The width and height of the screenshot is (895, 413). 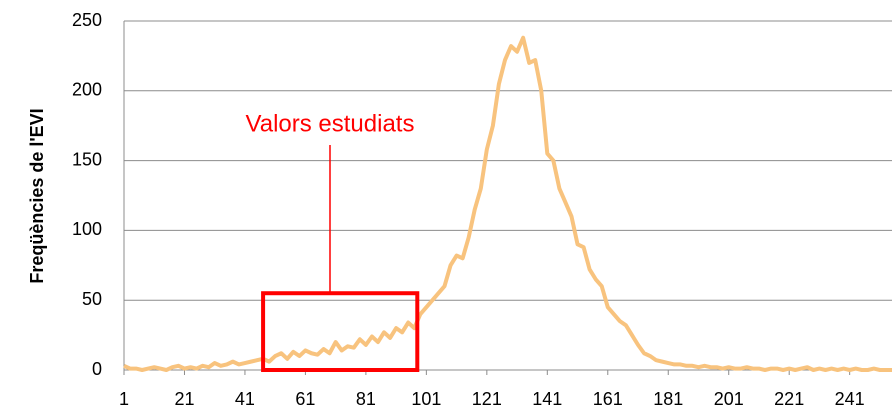 I want to click on y-axis-label: Freqüències de l'EVI, so click(x=37, y=195).